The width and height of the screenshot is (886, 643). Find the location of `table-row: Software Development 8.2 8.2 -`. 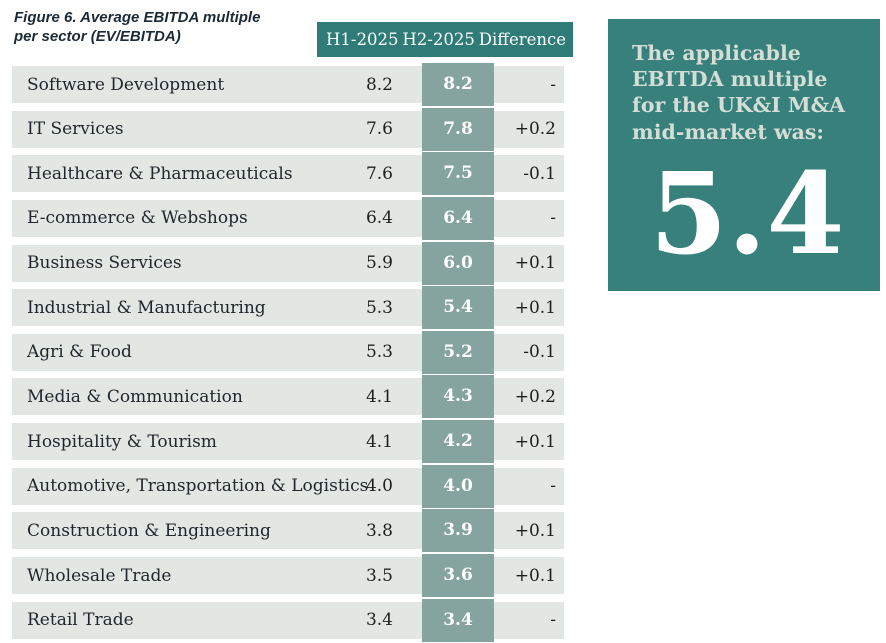

table-row: Software Development 8.2 8.2 - is located at coordinates (288, 84).